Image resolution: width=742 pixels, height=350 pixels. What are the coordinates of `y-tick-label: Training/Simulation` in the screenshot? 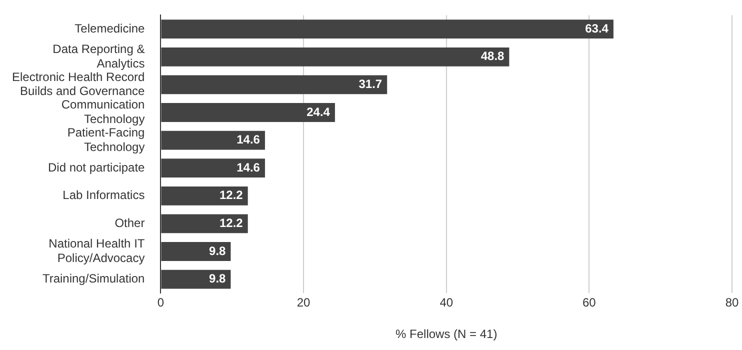 It's located at (93, 279).